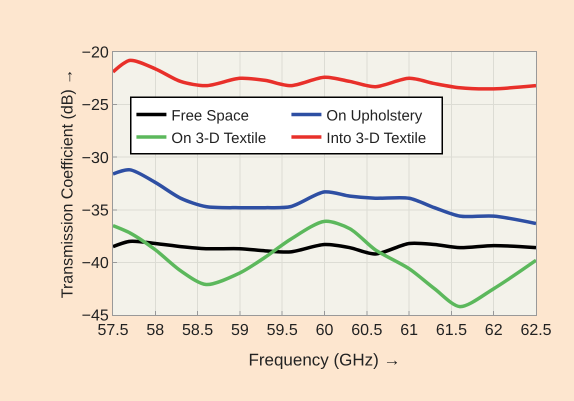  What do you see at coordinates (374, 115) in the screenshot?
I see `legend-label: On Upholstery` at bounding box center [374, 115].